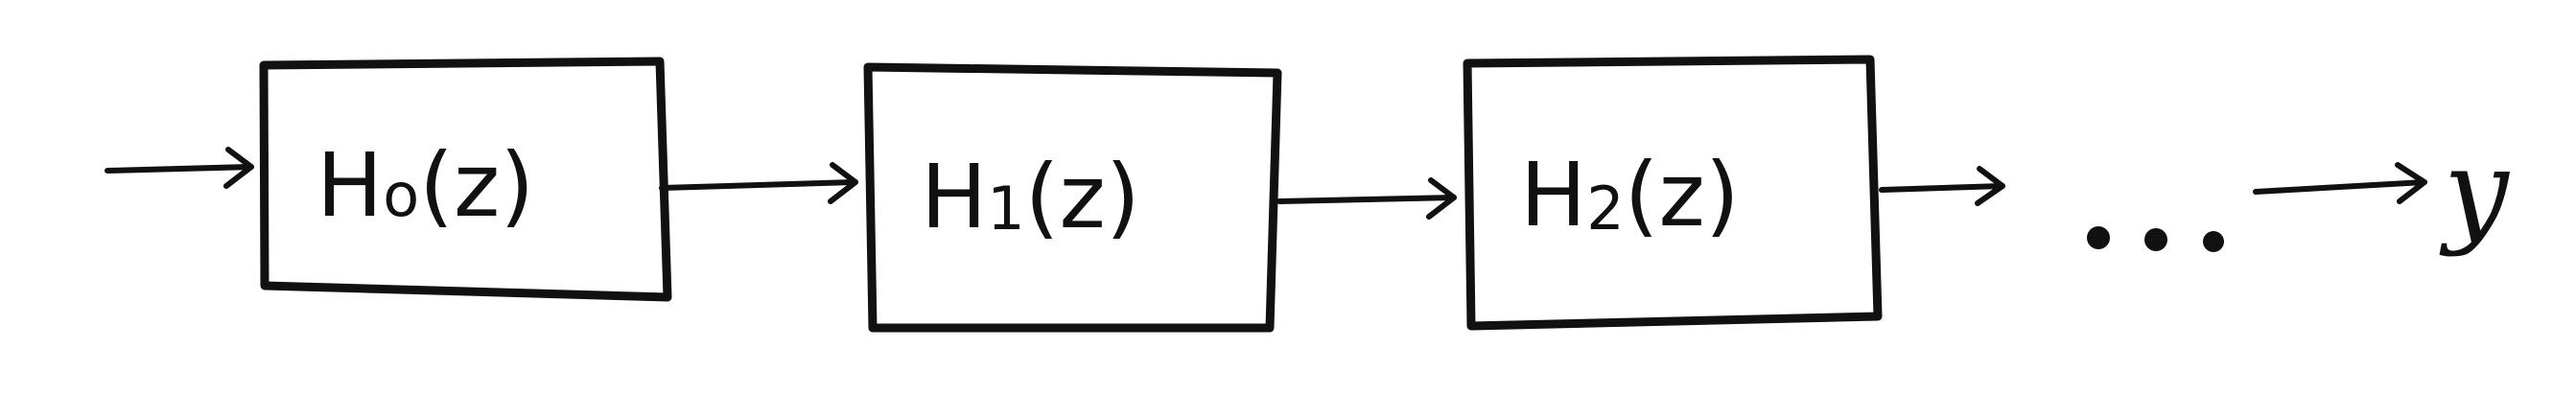  I want to click on ellipsis, so click(2155, 239).